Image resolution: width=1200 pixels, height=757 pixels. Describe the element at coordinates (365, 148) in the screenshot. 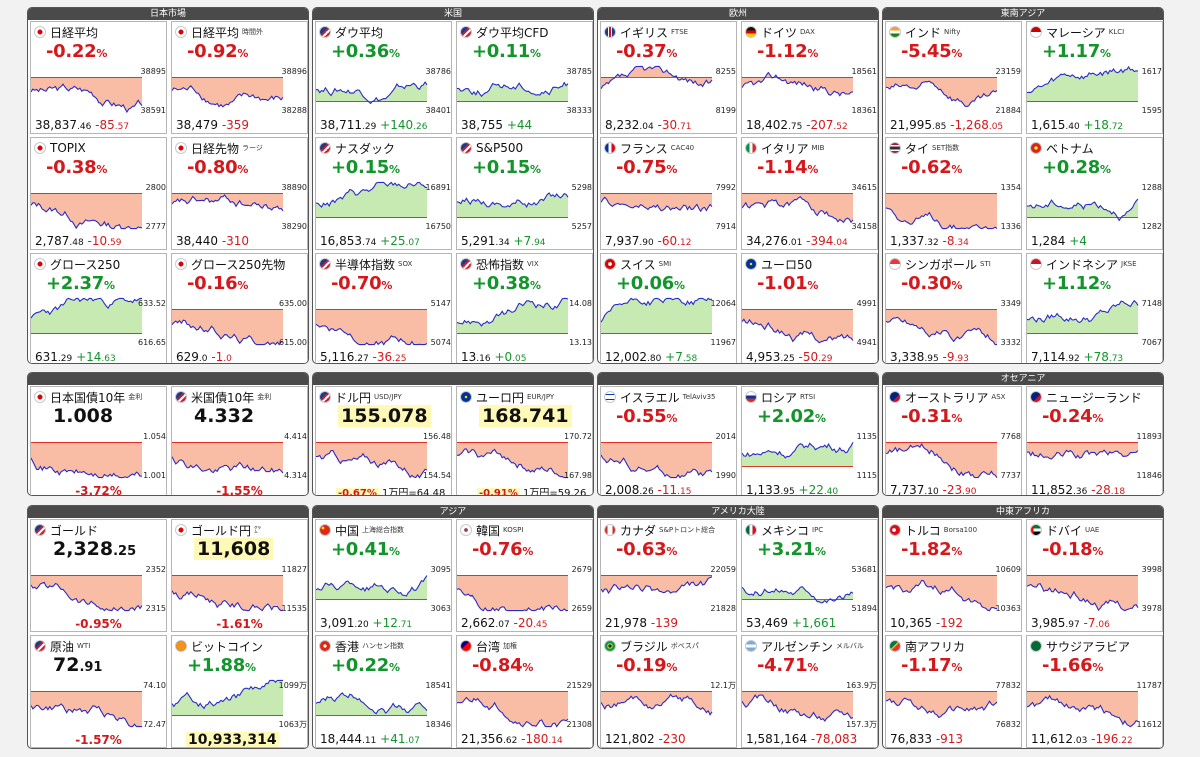

I see `cell-name: ナスダック` at that location.